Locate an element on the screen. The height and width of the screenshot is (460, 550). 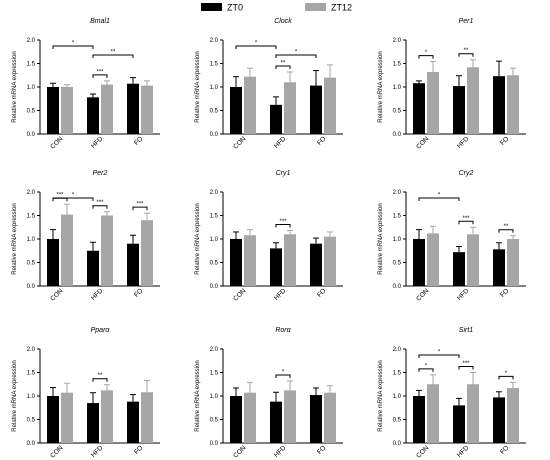
panel-title: Pparα is located at coordinates (101, 330).